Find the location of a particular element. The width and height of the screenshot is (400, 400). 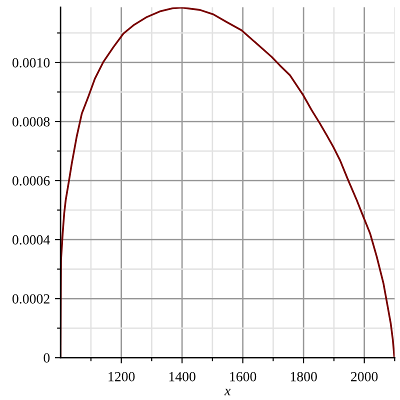

x-tick-label: 1200 is located at coordinates (121, 377).